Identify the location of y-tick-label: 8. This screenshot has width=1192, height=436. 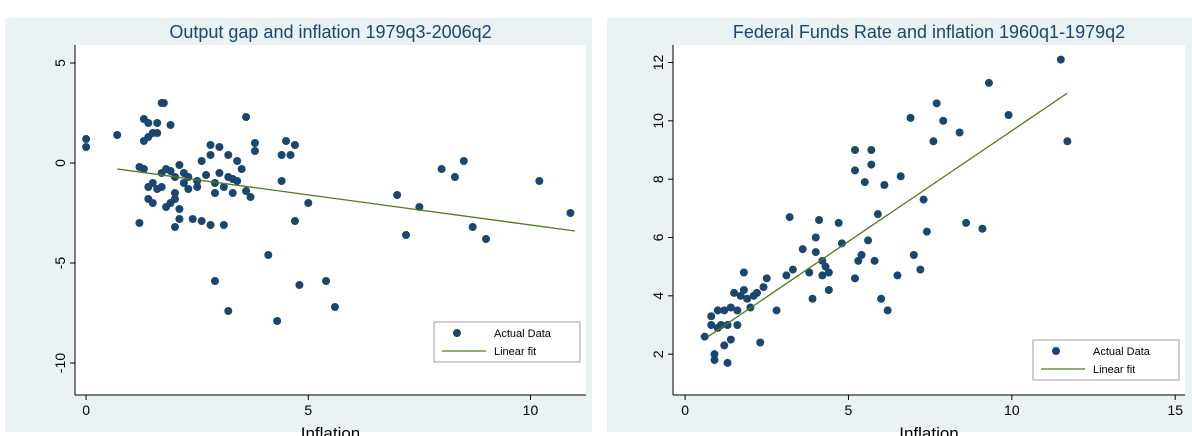
(658, 179).